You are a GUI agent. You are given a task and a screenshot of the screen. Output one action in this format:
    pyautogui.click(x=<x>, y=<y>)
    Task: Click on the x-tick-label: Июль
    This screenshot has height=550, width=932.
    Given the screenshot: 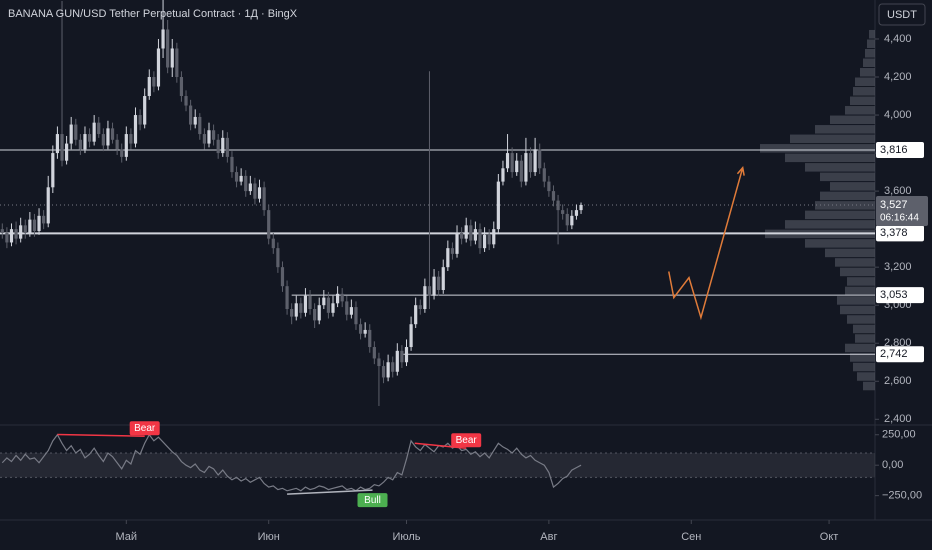 What is the action you would take?
    pyautogui.click(x=406, y=537)
    